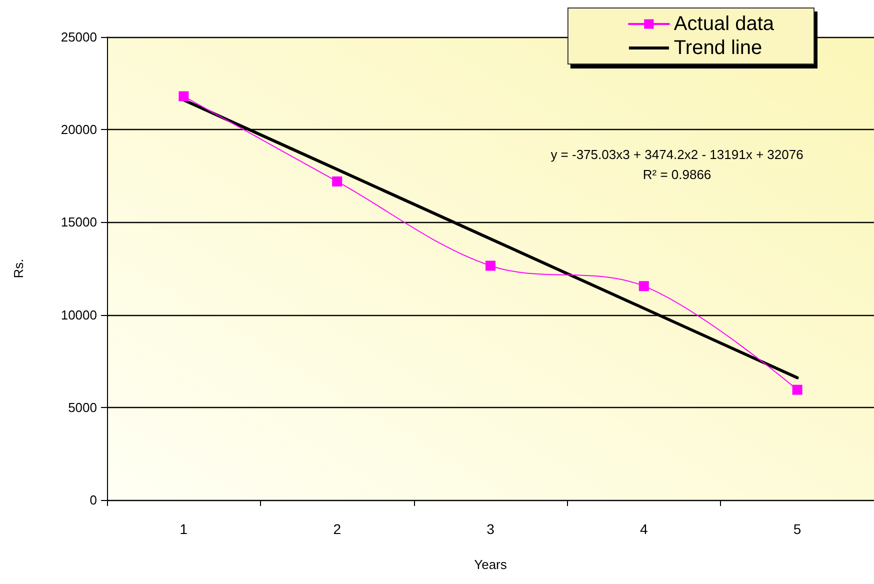 Image resolution: width=874 pixels, height=584 pixels. What do you see at coordinates (677, 154) in the screenshot?
I see `annotation: y = -375.03x3 + 3474.2x2 - 13191x + 32076` at bounding box center [677, 154].